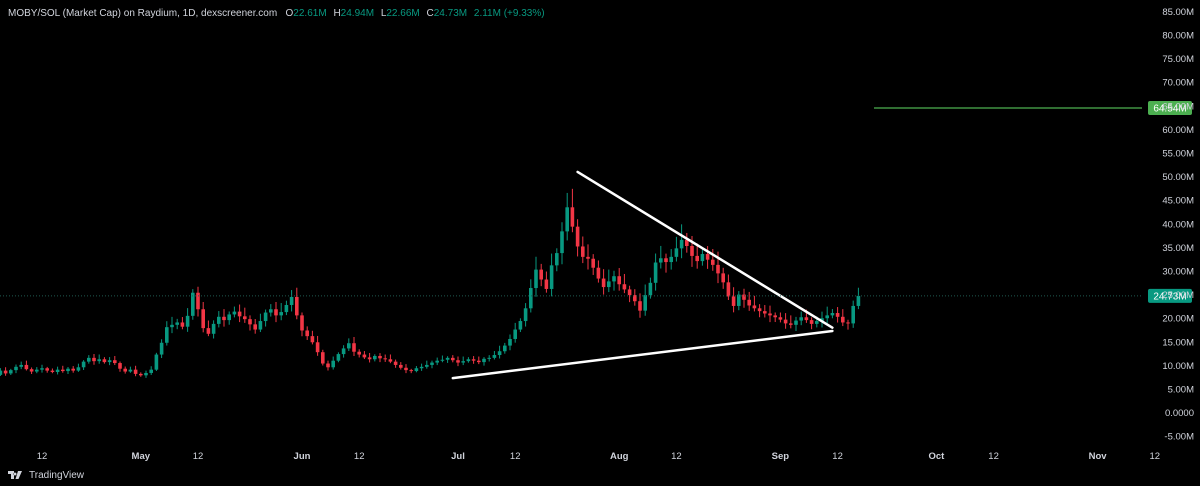 Image resolution: width=1200 pixels, height=486 pixels. I want to click on x-tick-label: Sep, so click(781, 456).